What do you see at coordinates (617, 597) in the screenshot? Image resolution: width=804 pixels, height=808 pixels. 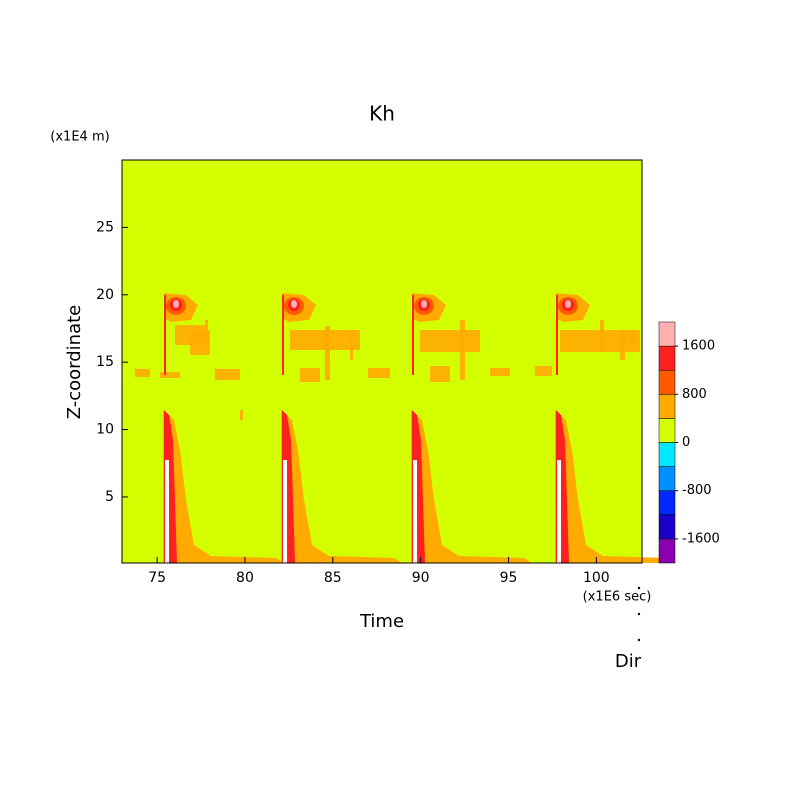 I see `x-unit: (x1E6 sec)` at bounding box center [617, 597].